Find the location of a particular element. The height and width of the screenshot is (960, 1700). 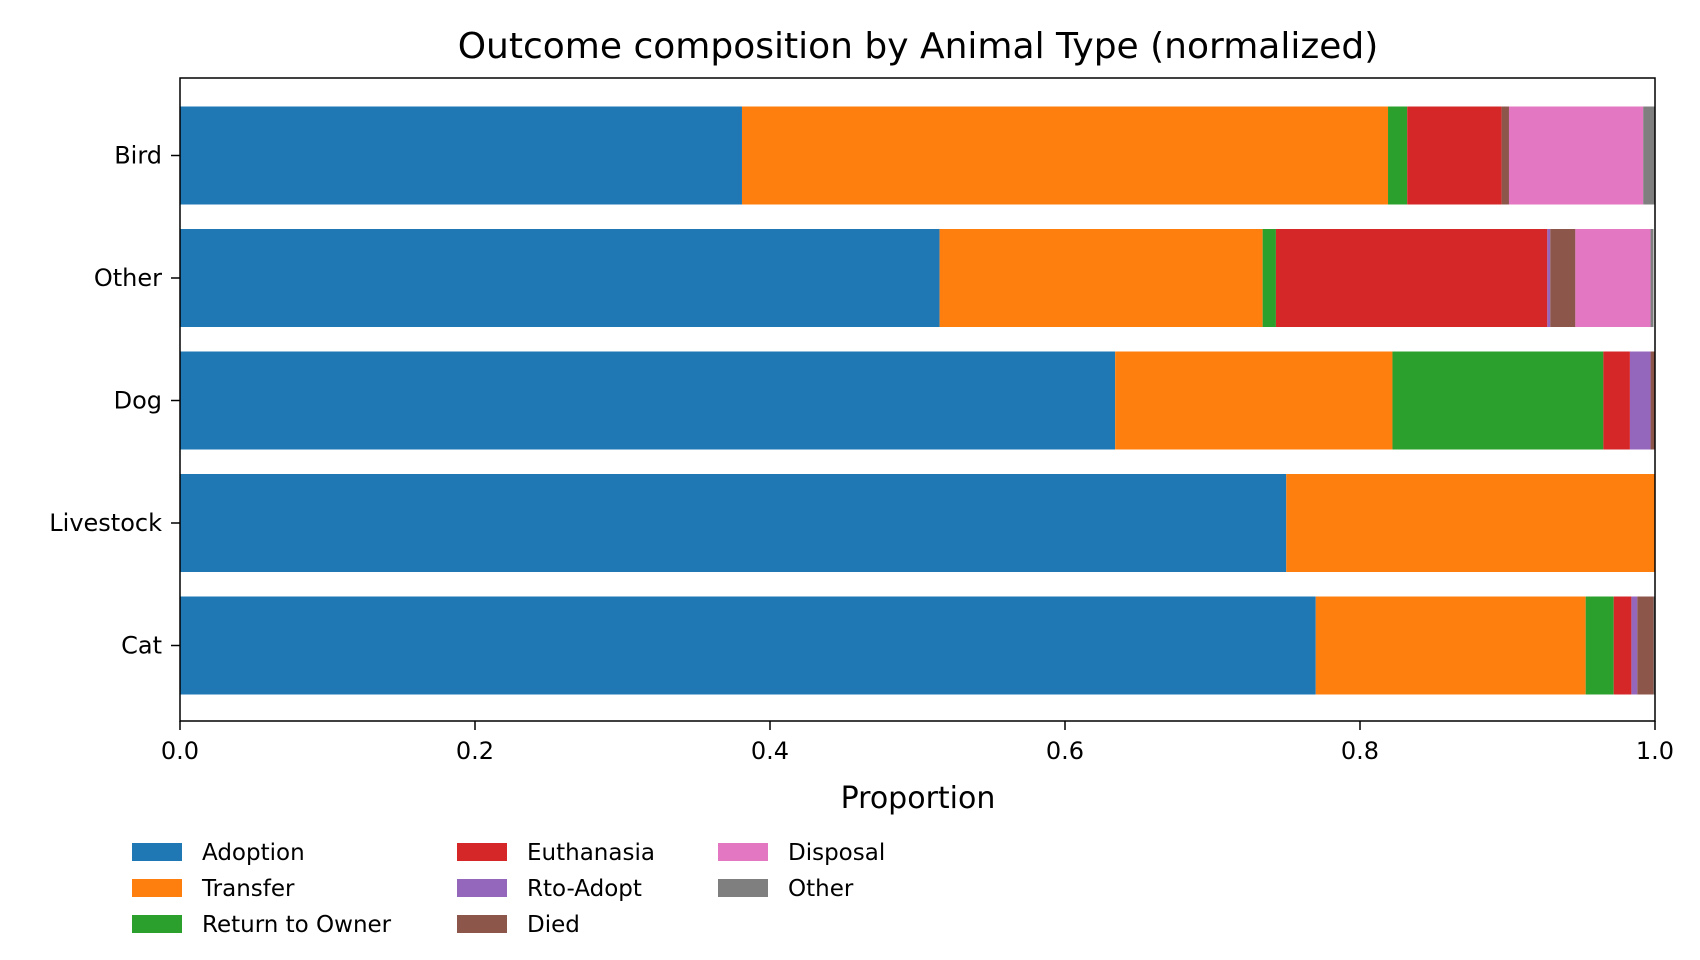

legend-swatch-euthanasia is located at coordinates (482, 852).